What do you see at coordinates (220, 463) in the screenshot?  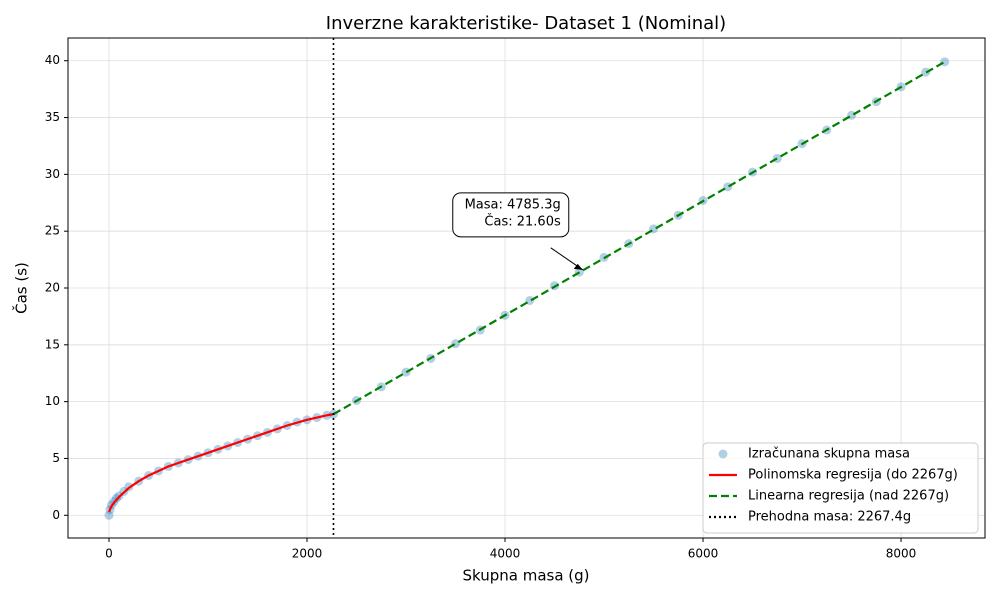 I see `regression-line` at bounding box center [220, 463].